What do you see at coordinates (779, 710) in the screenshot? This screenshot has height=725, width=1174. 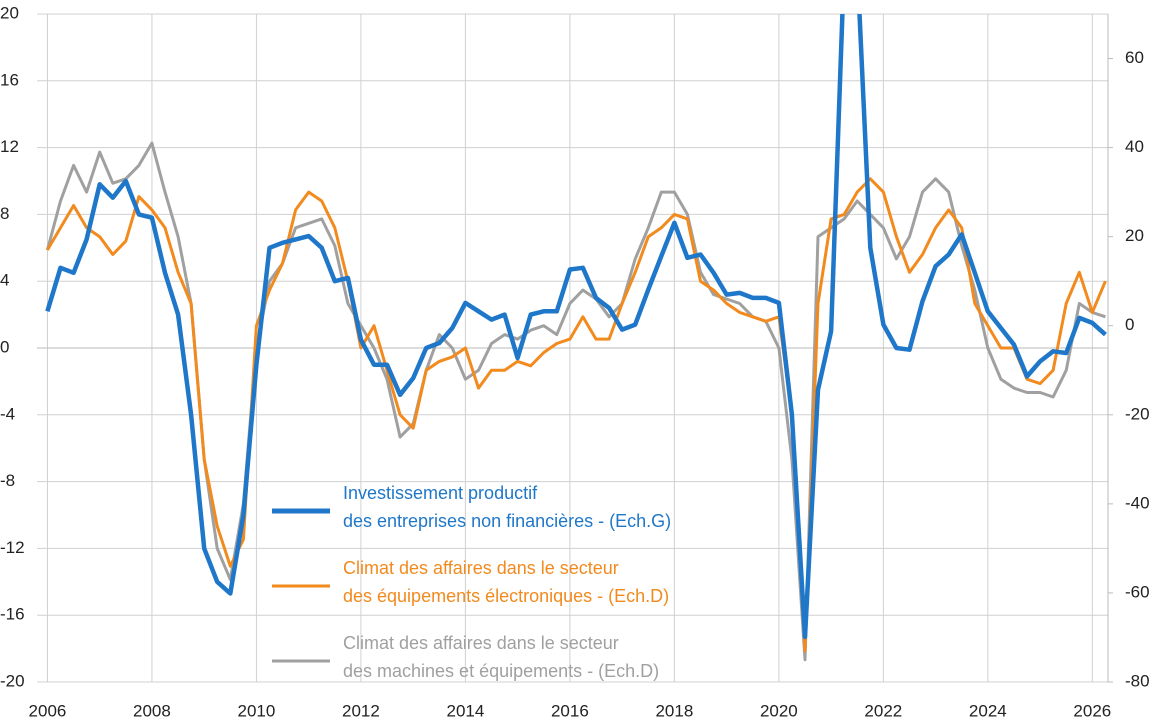 I see `x-tick-label: 2020` at bounding box center [779, 710].